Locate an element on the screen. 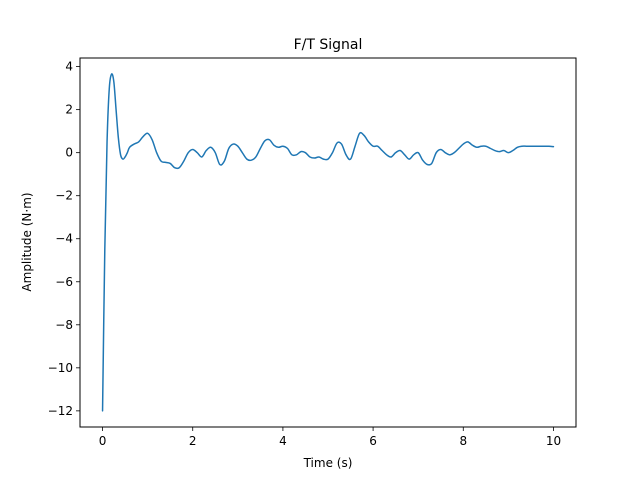  x-tick-label: 10 is located at coordinates (553, 441).